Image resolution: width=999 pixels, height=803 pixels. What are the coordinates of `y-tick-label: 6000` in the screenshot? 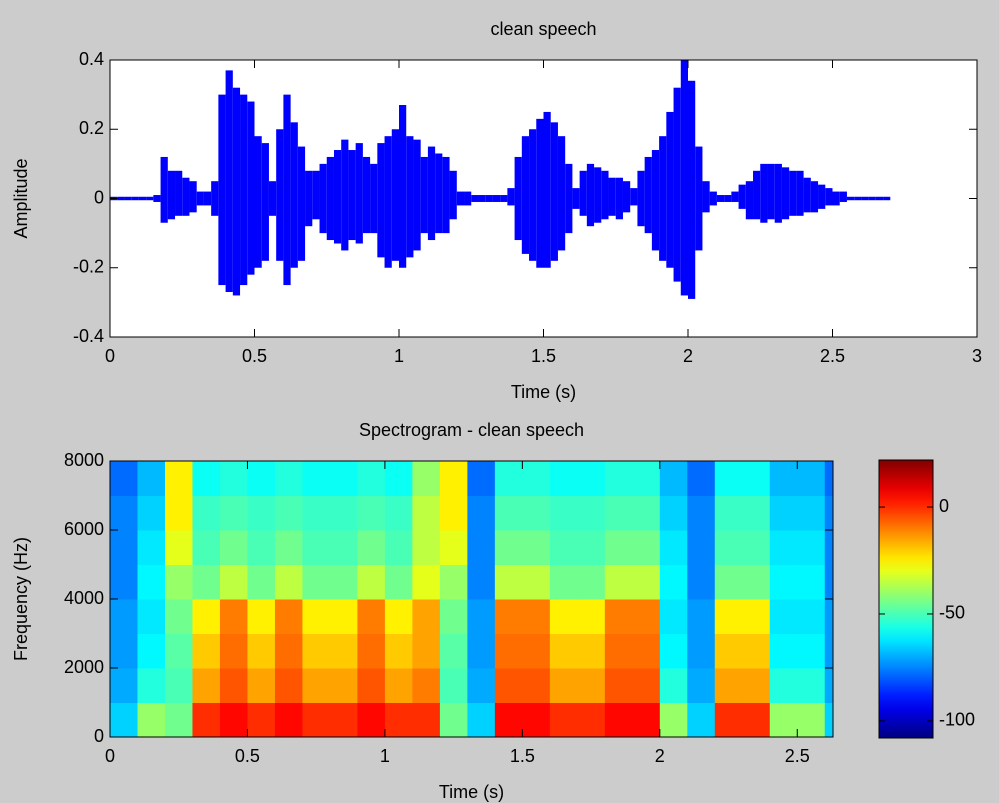 It's located at (84, 529).